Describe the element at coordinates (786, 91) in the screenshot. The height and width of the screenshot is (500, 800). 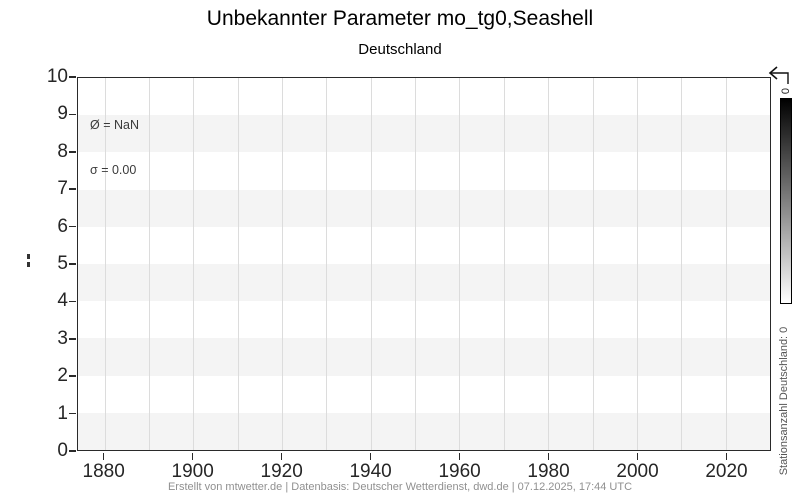
I see `colorbar-tick-label: 0` at that location.